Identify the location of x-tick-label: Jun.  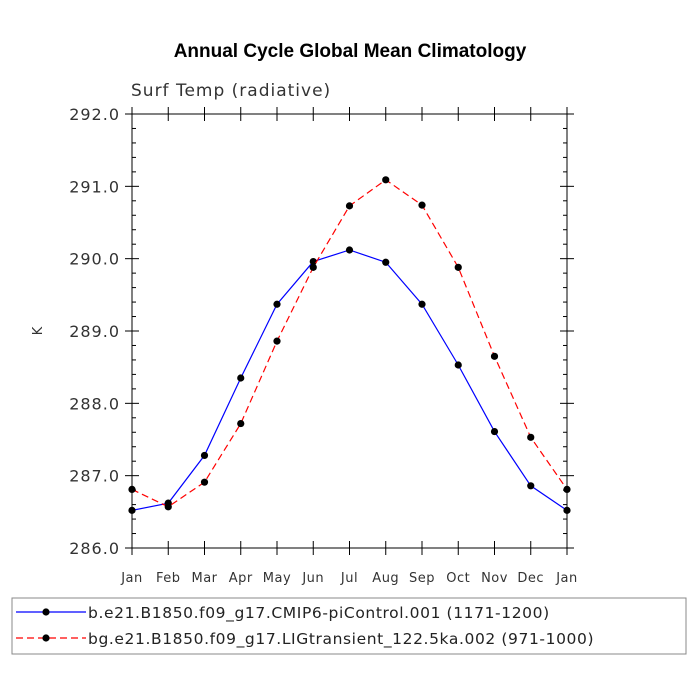
(312, 578).